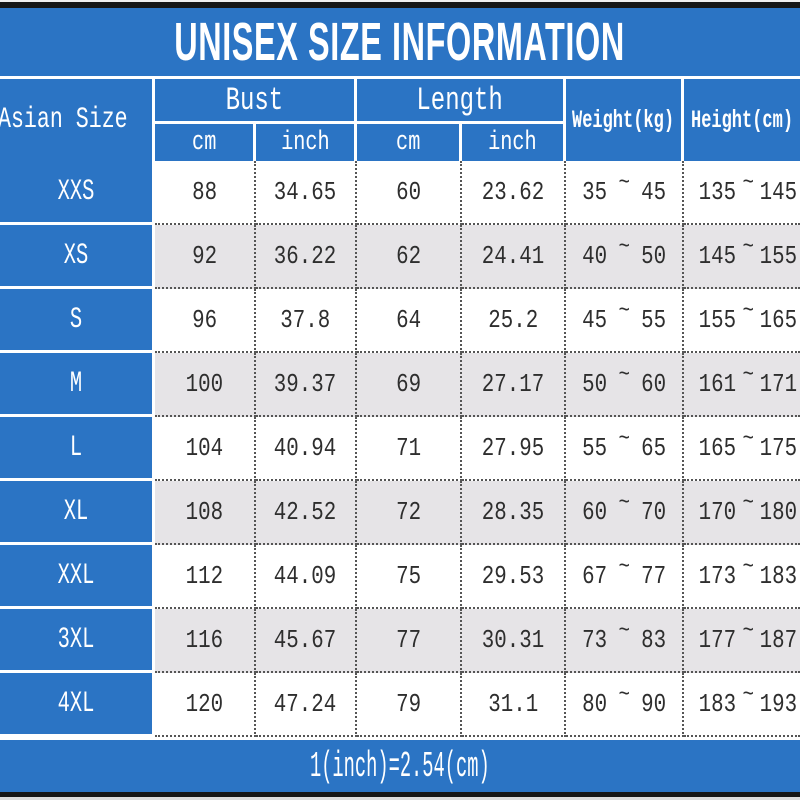 Image resolution: width=800 pixels, height=800 pixels. What do you see at coordinates (205, 385) in the screenshot?
I see `bust-cm-cell: 100` at bounding box center [205, 385].